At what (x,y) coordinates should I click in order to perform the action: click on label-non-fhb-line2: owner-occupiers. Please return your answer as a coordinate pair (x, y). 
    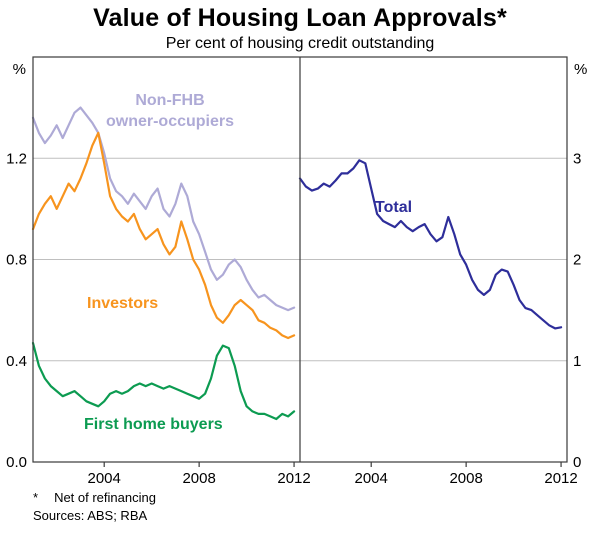
    Looking at the image, I should click on (170, 121).